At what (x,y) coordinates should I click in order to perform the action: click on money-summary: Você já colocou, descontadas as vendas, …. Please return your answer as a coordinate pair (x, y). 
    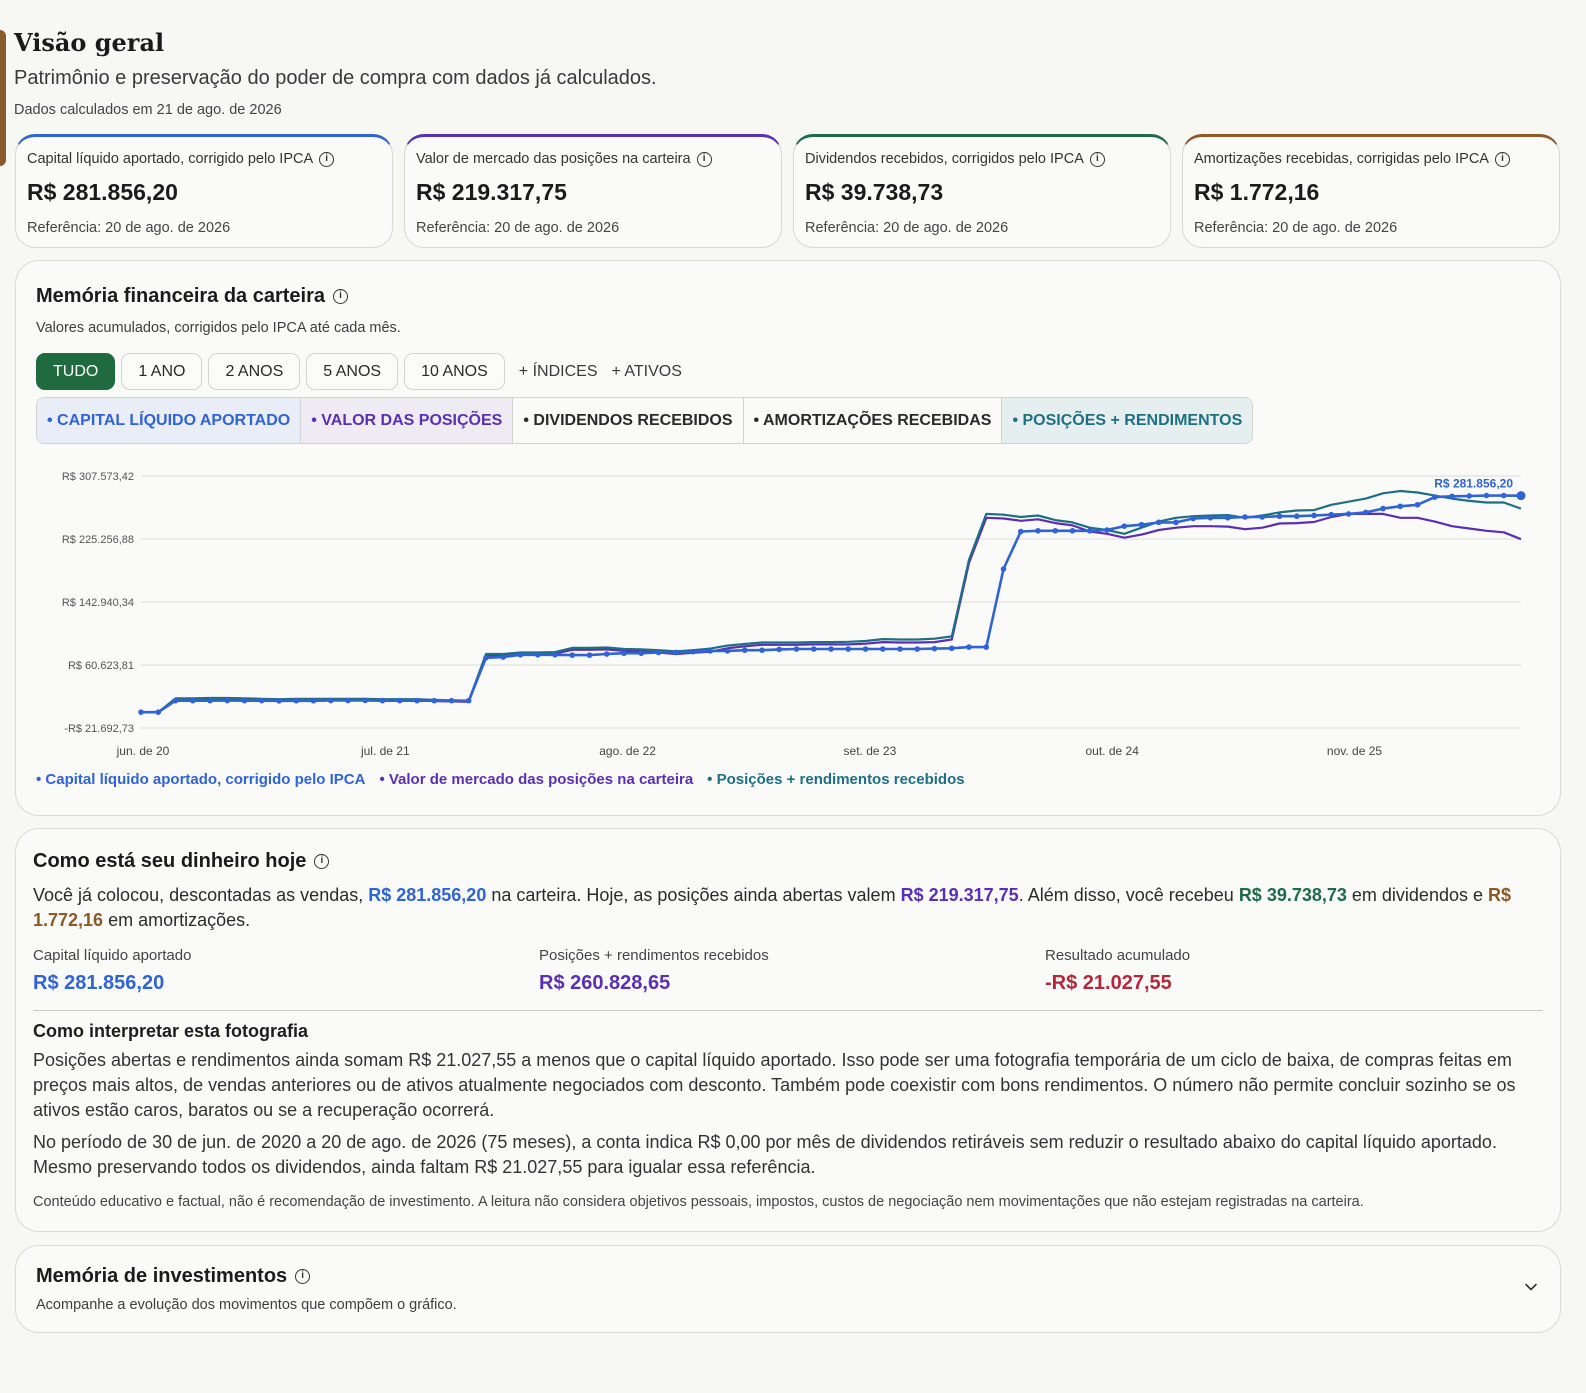
    Looking at the image, I should click on (789, 908).